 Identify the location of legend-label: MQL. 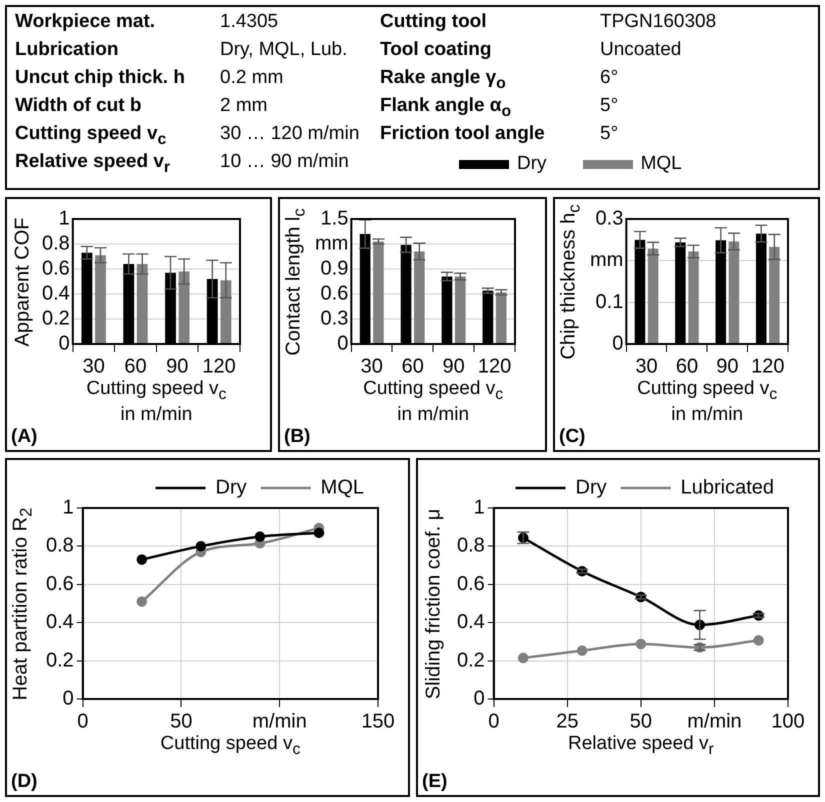
(342, 487).